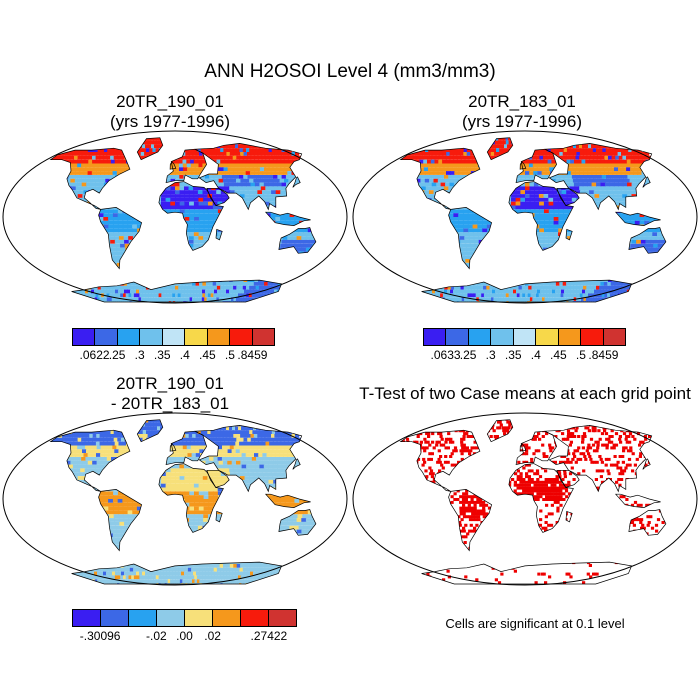 The image size is (700, 700). What do you see at coordinates (169, 121) in the screenshot?
I see `panel-1-years: (yrs 1977-1996)` at bounding box center [169, 121].